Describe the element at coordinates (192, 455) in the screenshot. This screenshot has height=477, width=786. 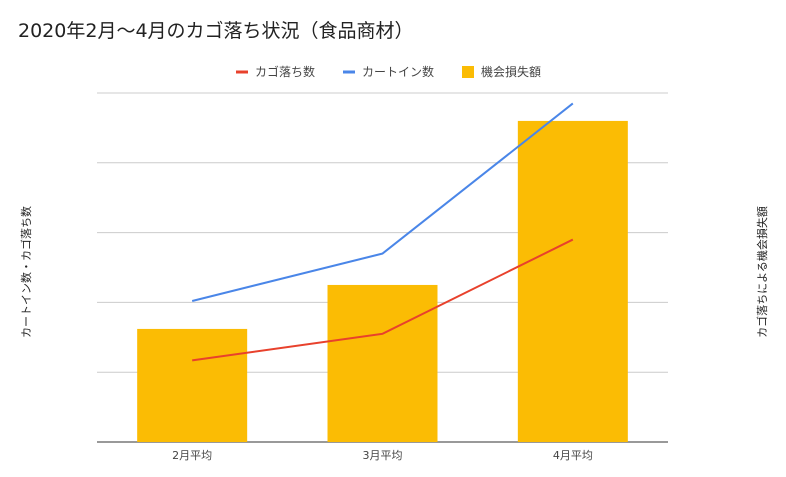
I see `x-tick-label: 2月平均` at that location.